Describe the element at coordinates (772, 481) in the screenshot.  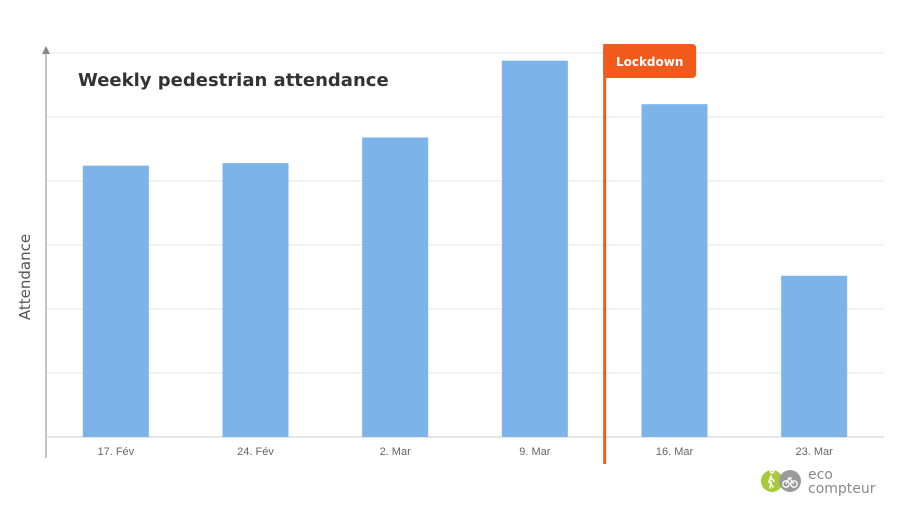
I see `pedestrian-icon` at that location.